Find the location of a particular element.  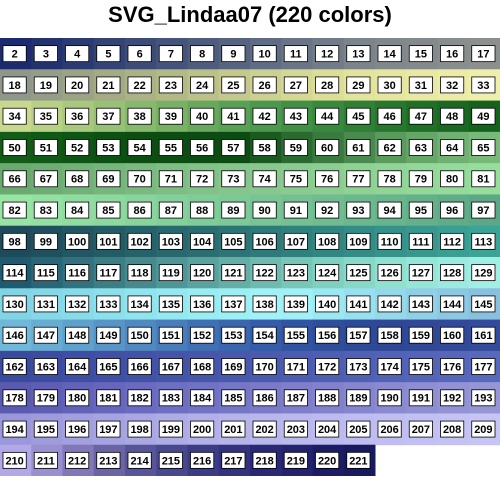

color-index: 103 is located at coordinates (171, 242).